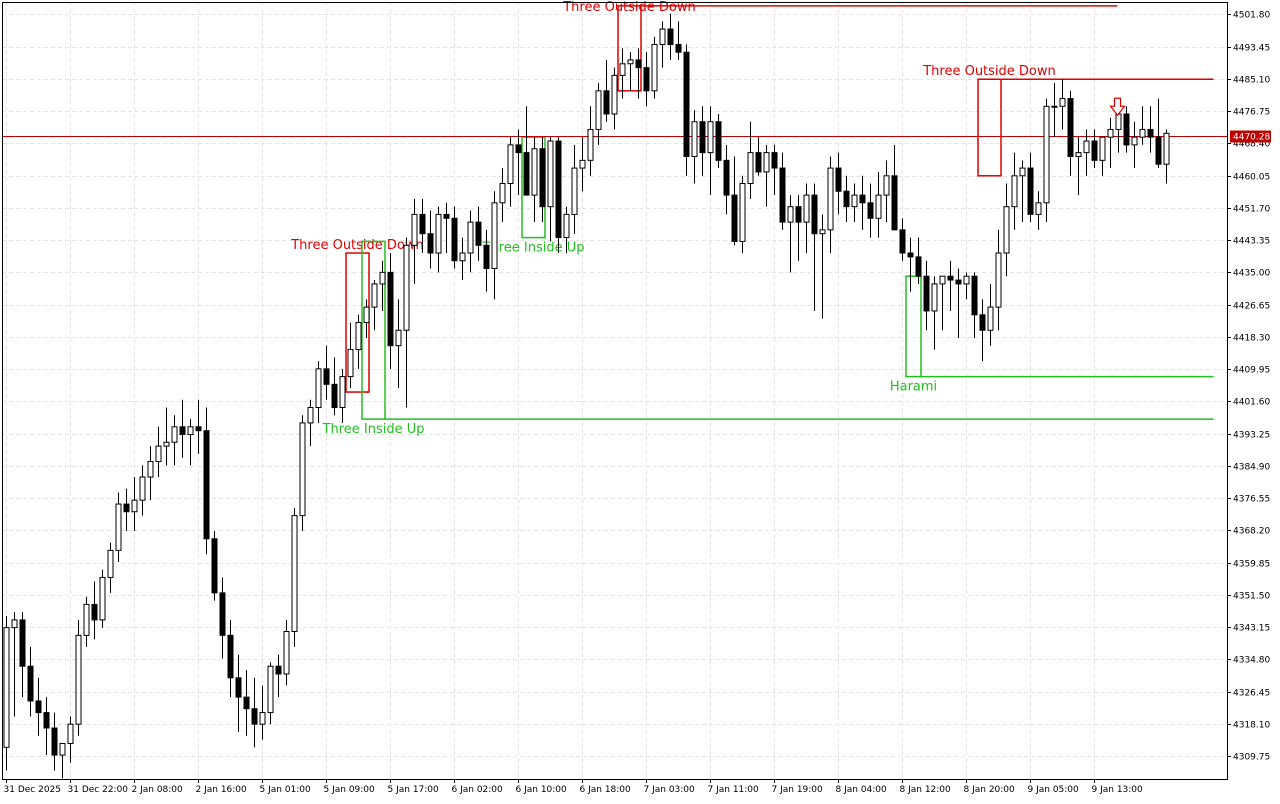 This screenshot has width=1280, height=804. Describe the element at coordinates (1118, 790) in the screenshot. I see `x-tick-label: 9 Jan 13:00` at that location.